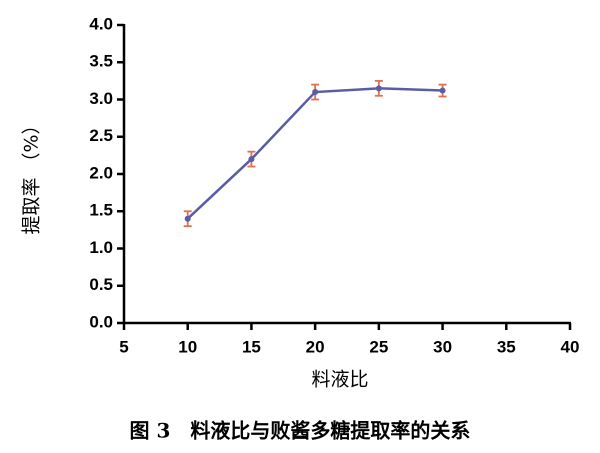  Describe the element at coordinates (123, 346) in the screenshot. I see `x-tick-label: 5` at that location.